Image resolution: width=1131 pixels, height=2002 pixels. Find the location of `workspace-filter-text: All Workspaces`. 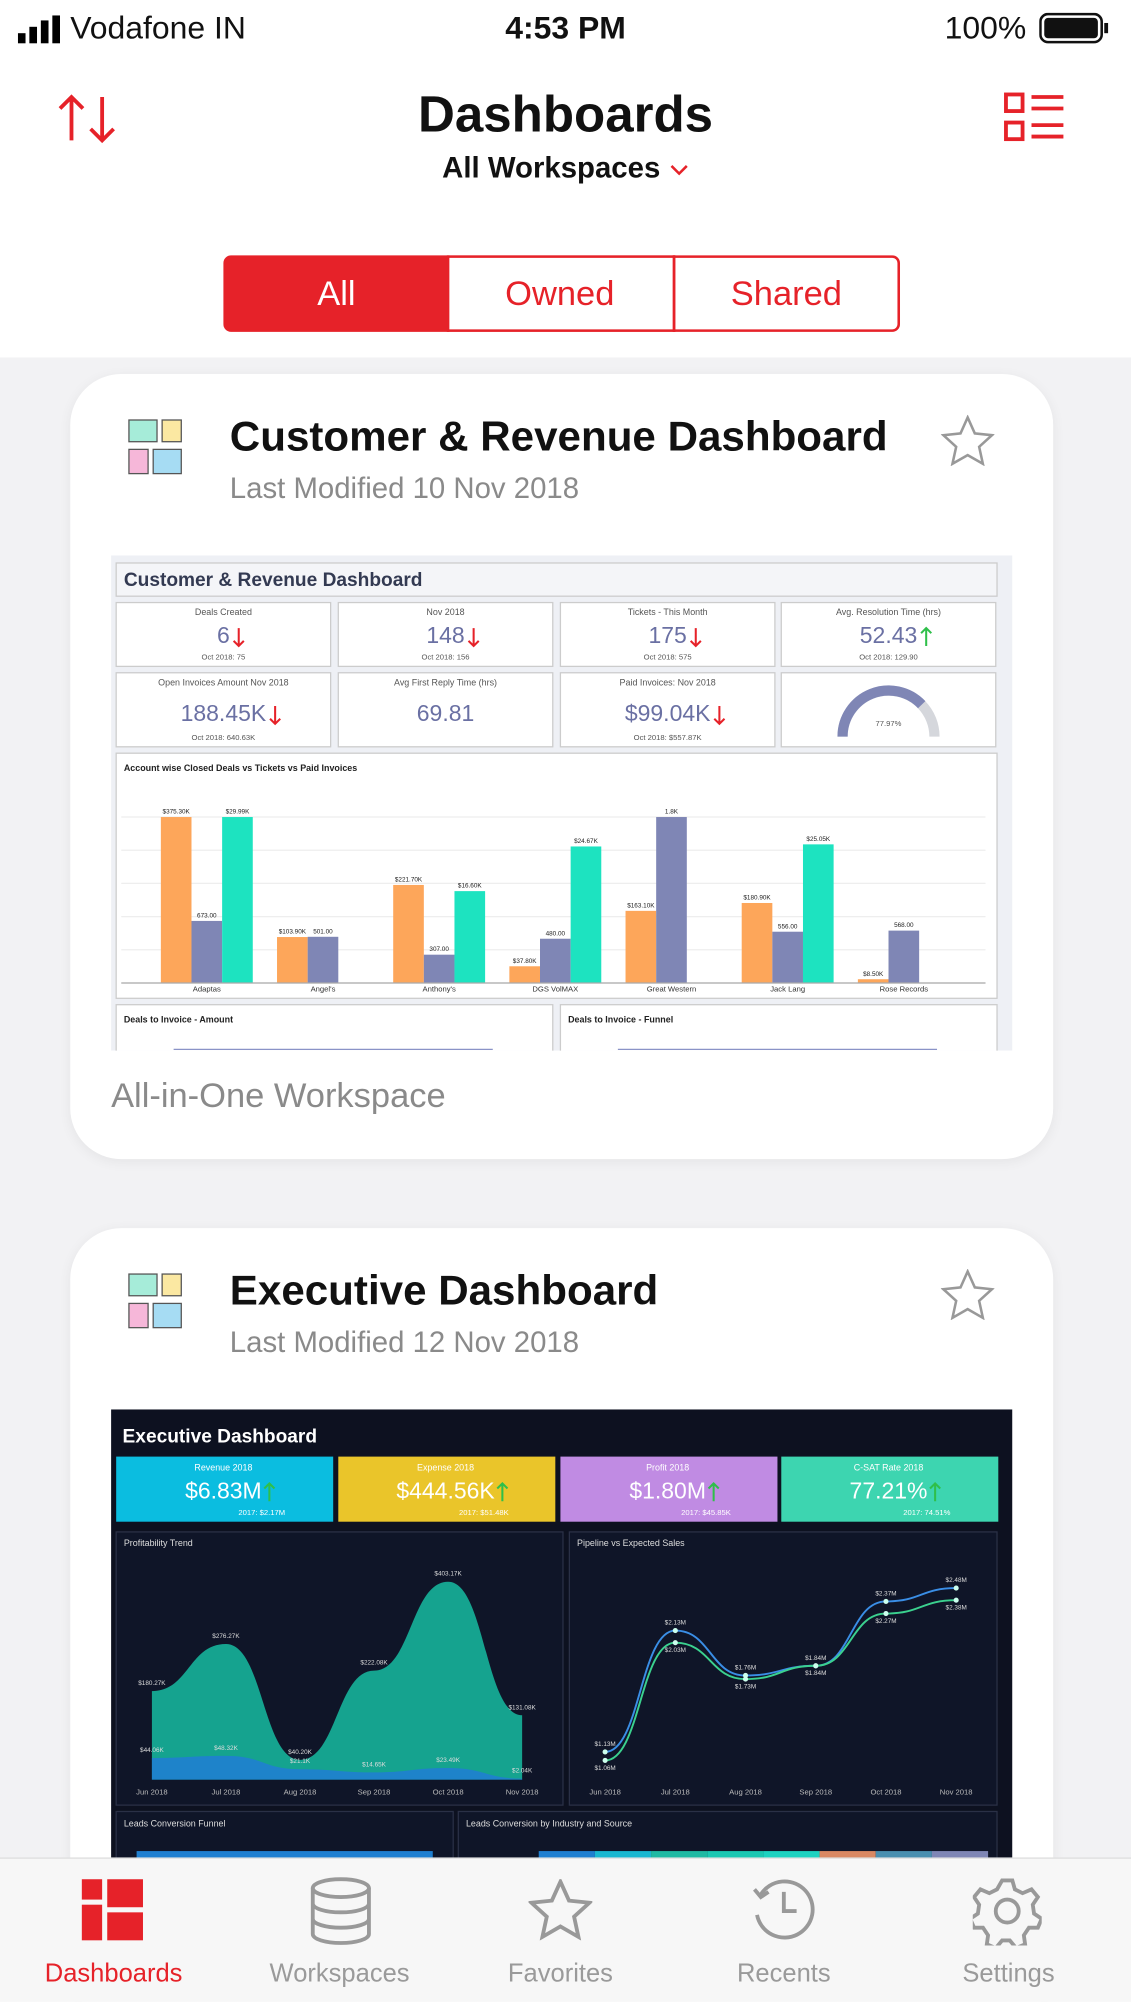

workspace-filter-text: All Workspaces is located at coordinates (551, 167).